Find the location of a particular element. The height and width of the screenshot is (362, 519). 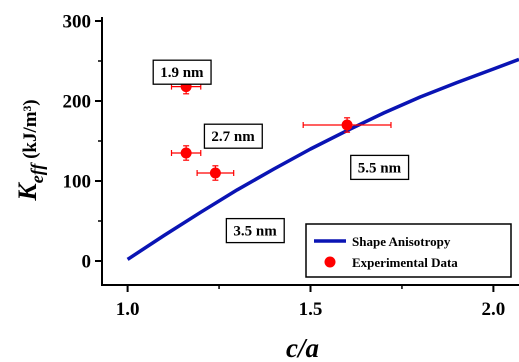

size-annotation: 2.7 nm is located at coordinates (233, 136).